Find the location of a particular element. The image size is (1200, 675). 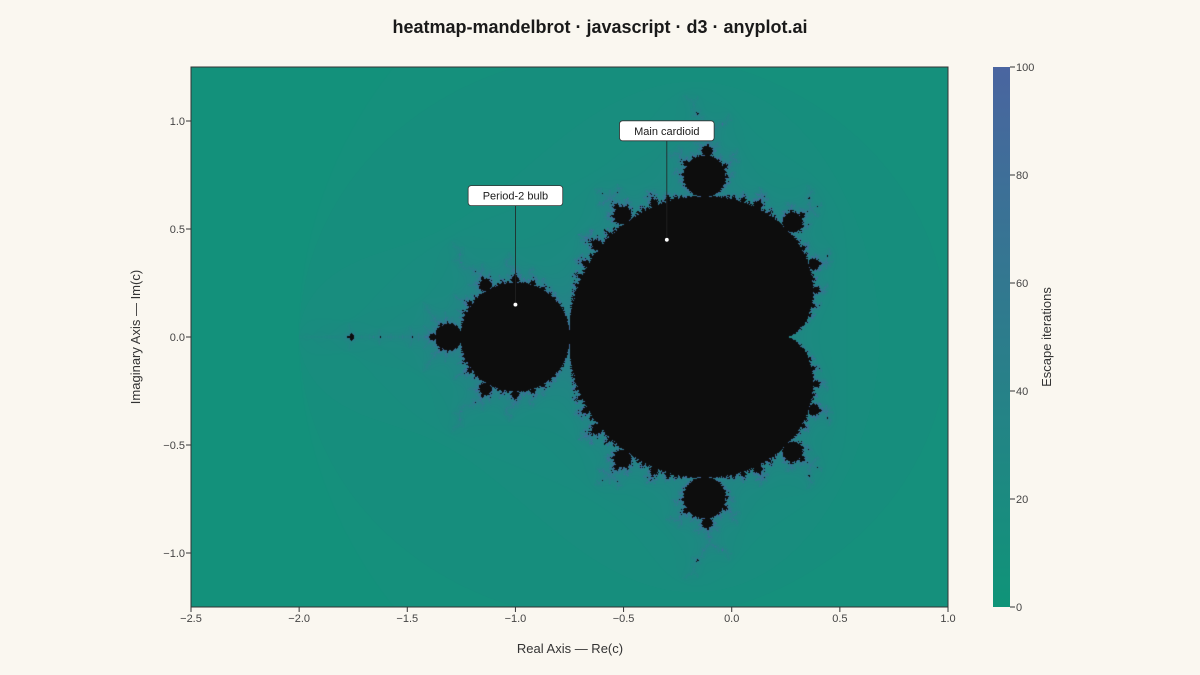

annotation-label: Main cardioid is located at coordinates (666, 132).